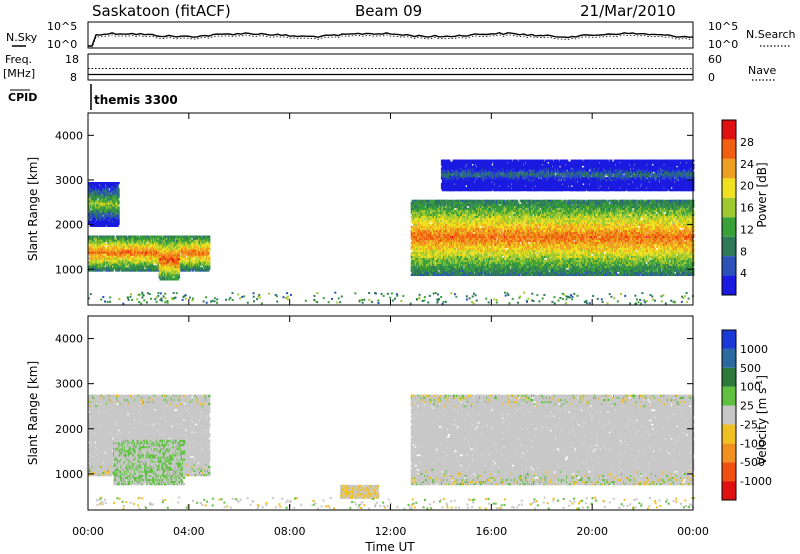  What do you see at coordinates (19, 73) in the screenshot?
I see `freq-unit-label: [MHz]` at bounding box center [19, 73].